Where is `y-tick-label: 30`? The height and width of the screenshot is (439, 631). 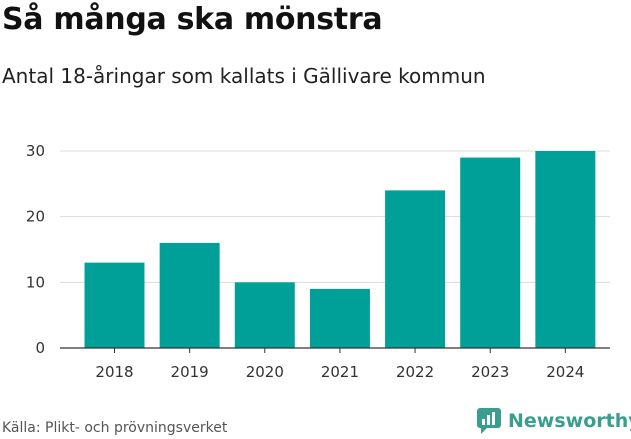 y-tick-label: 30 is located at coordinates (35, 151).